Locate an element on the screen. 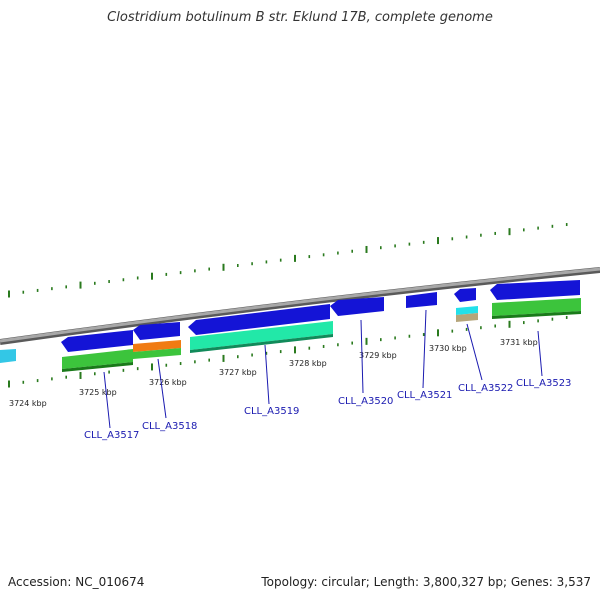  kbp-label: 3726 kbp is located at coordinates (168, 382).